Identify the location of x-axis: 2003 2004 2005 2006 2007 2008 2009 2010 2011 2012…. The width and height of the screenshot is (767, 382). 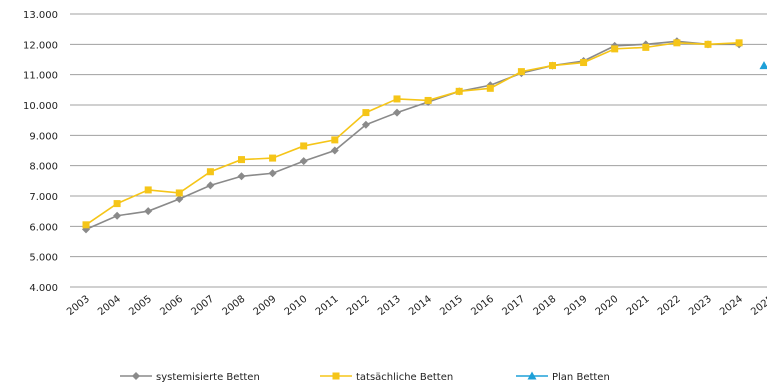
(416, 306).